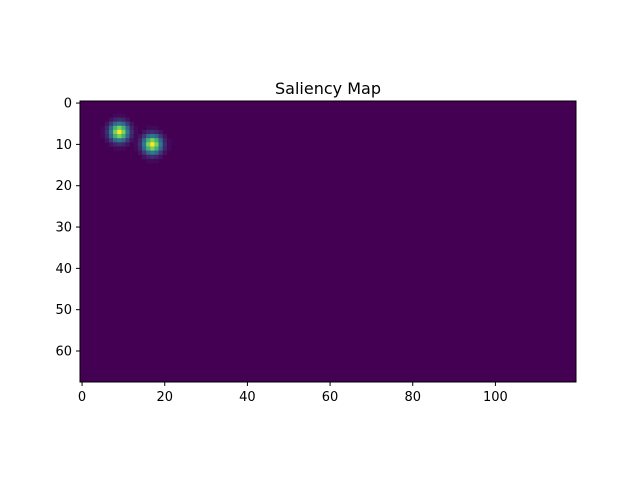 This screenshot has height=480, width=640. What do you see at coordinates (495, 397) in the screenshot?
I see `x-tick-label: 100` at bounding box center [495, 397].